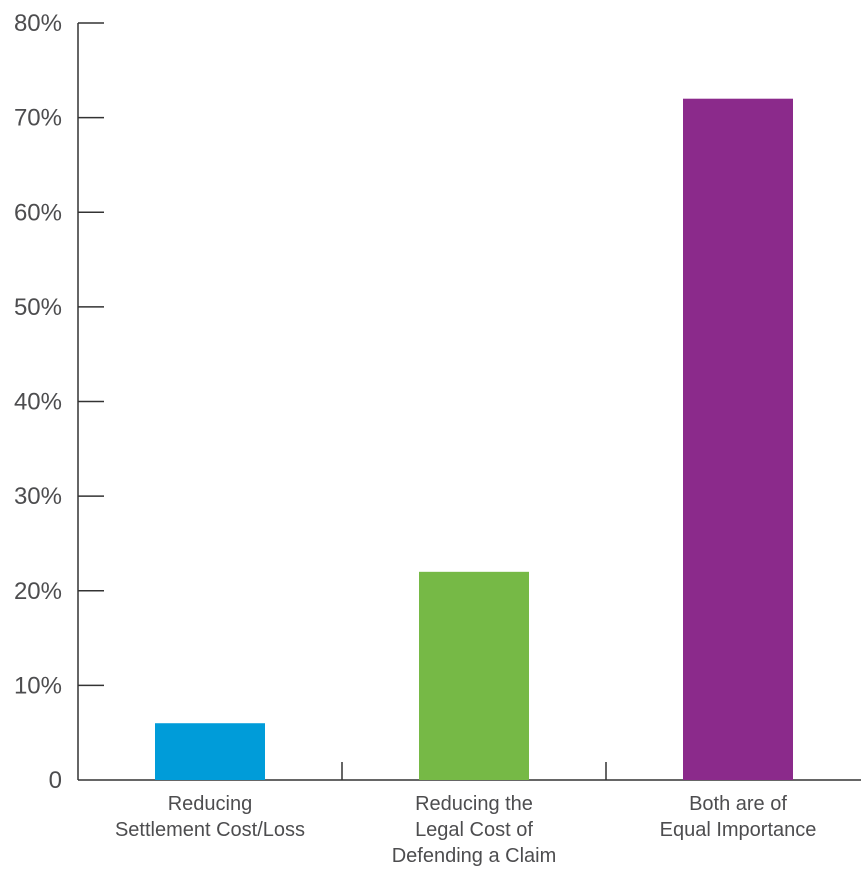 This screenshot has width=861, height=878. Describe the element at coordinates (38, 118) in the screenshot. I see `y-tick-label: 70%` at that location.